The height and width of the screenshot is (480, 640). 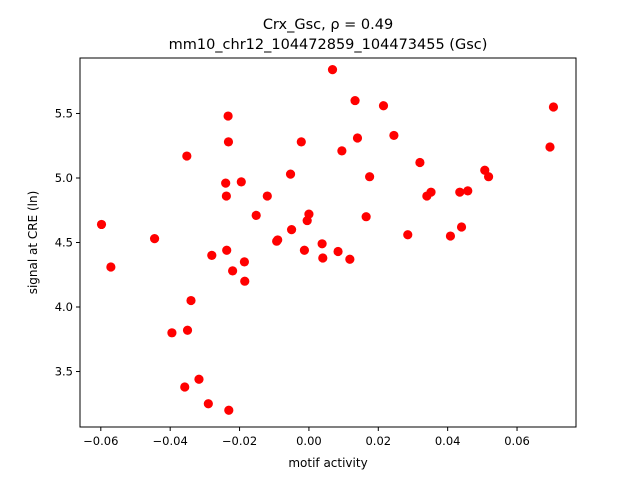 I want to click on y-tick-label: 4.0, so click(x=64, y=307).